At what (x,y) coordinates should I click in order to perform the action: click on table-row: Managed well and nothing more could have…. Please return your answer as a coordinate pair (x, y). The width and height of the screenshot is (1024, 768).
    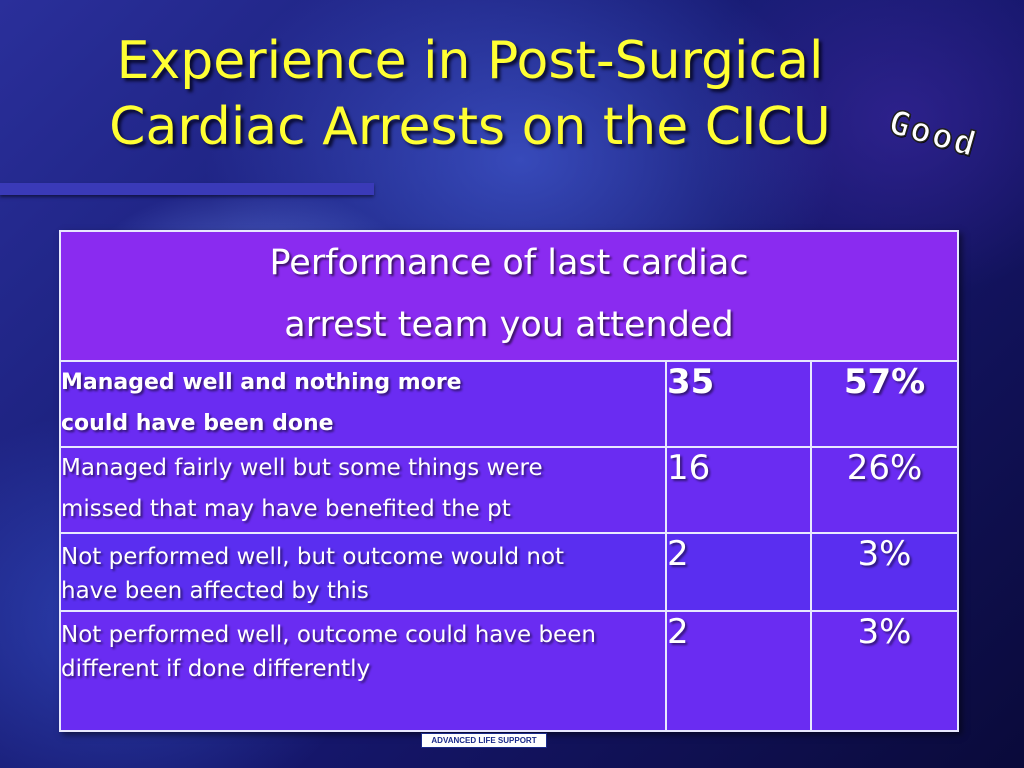
    Looking at the image, I should click on (509, 404).